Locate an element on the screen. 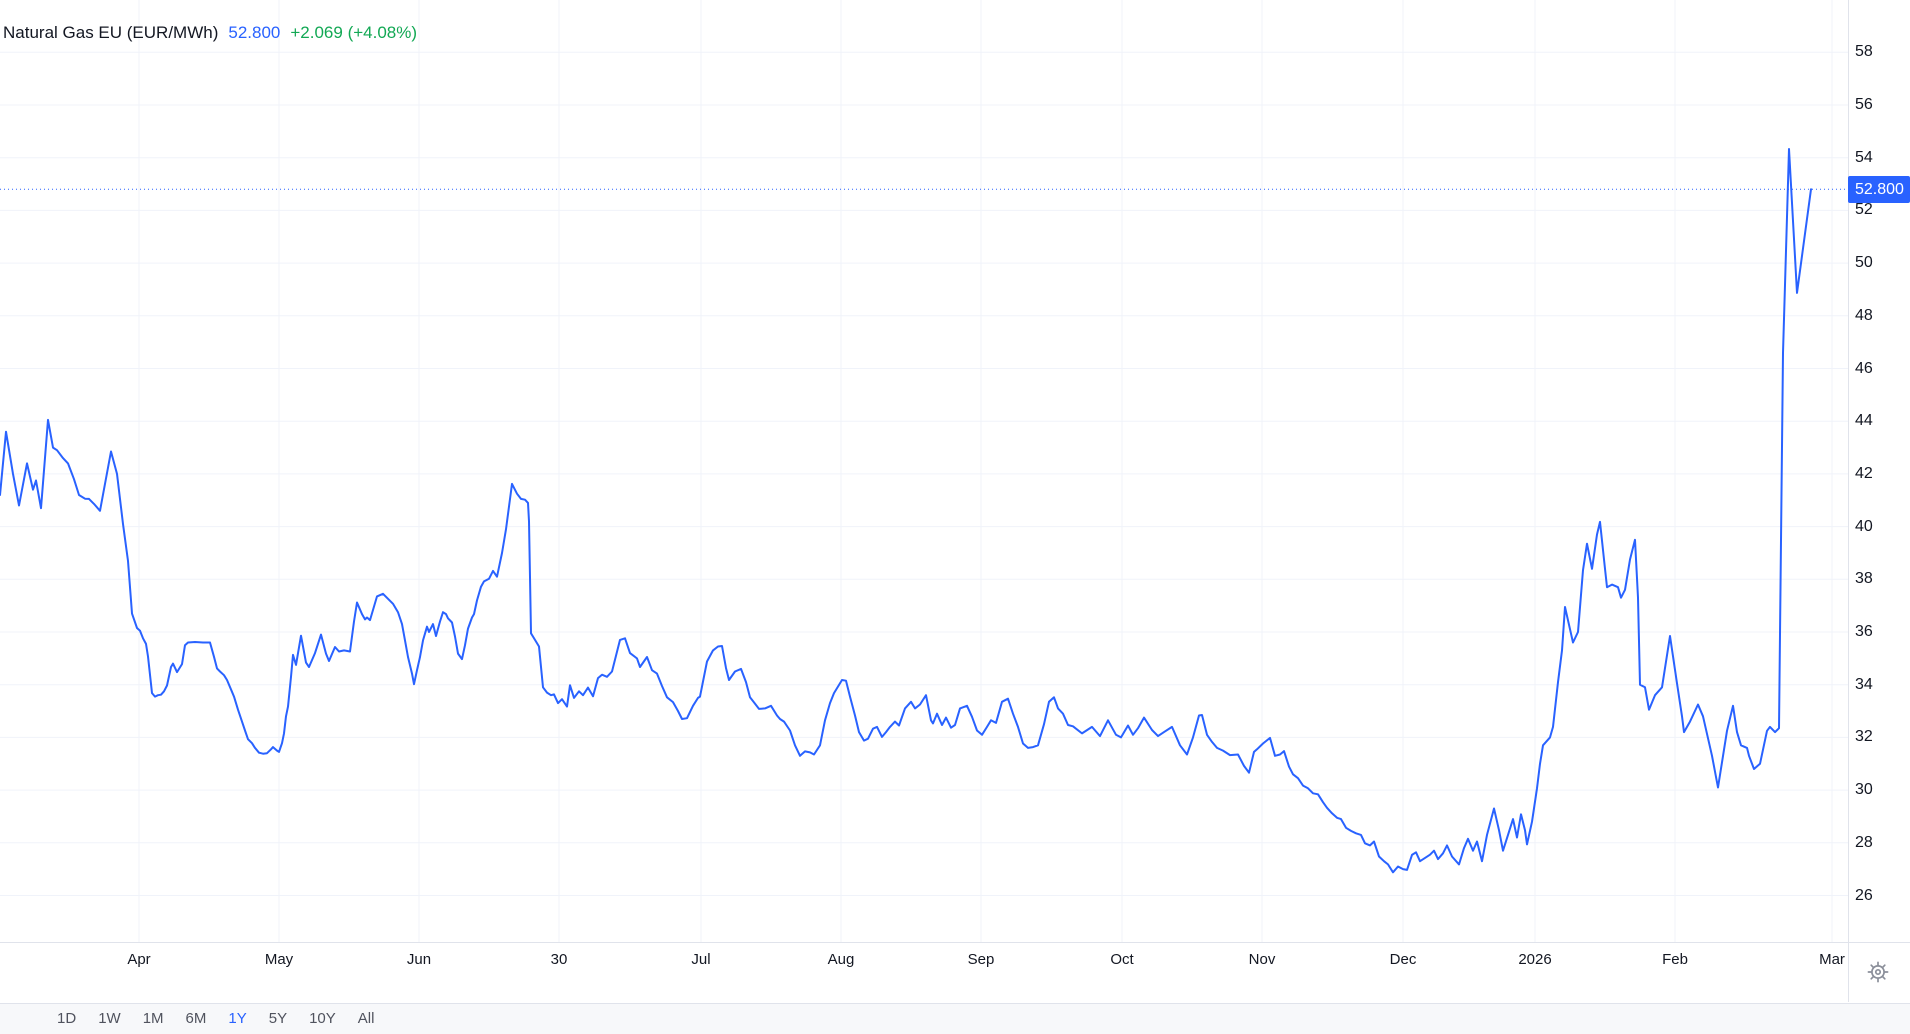  x-axis-label: Oct is located at coordinates (1122, 959).